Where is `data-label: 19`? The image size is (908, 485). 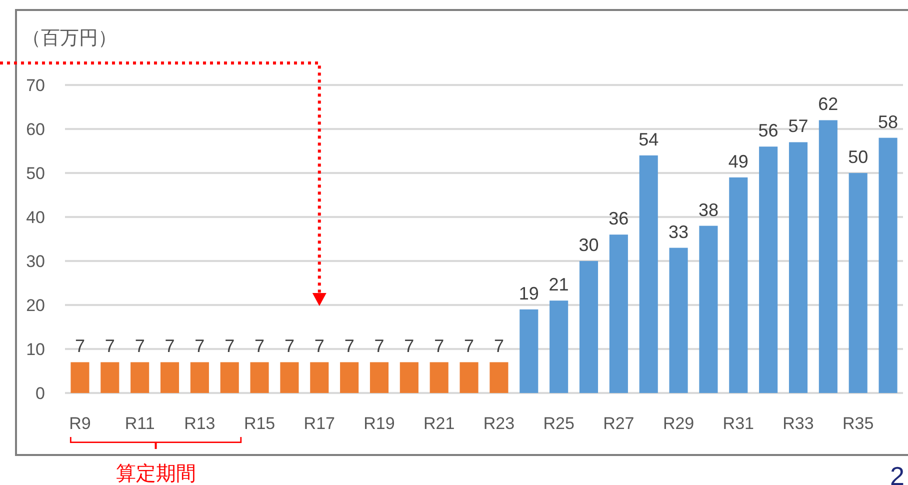
data-label: 19 is located at coordinates (528, 293).